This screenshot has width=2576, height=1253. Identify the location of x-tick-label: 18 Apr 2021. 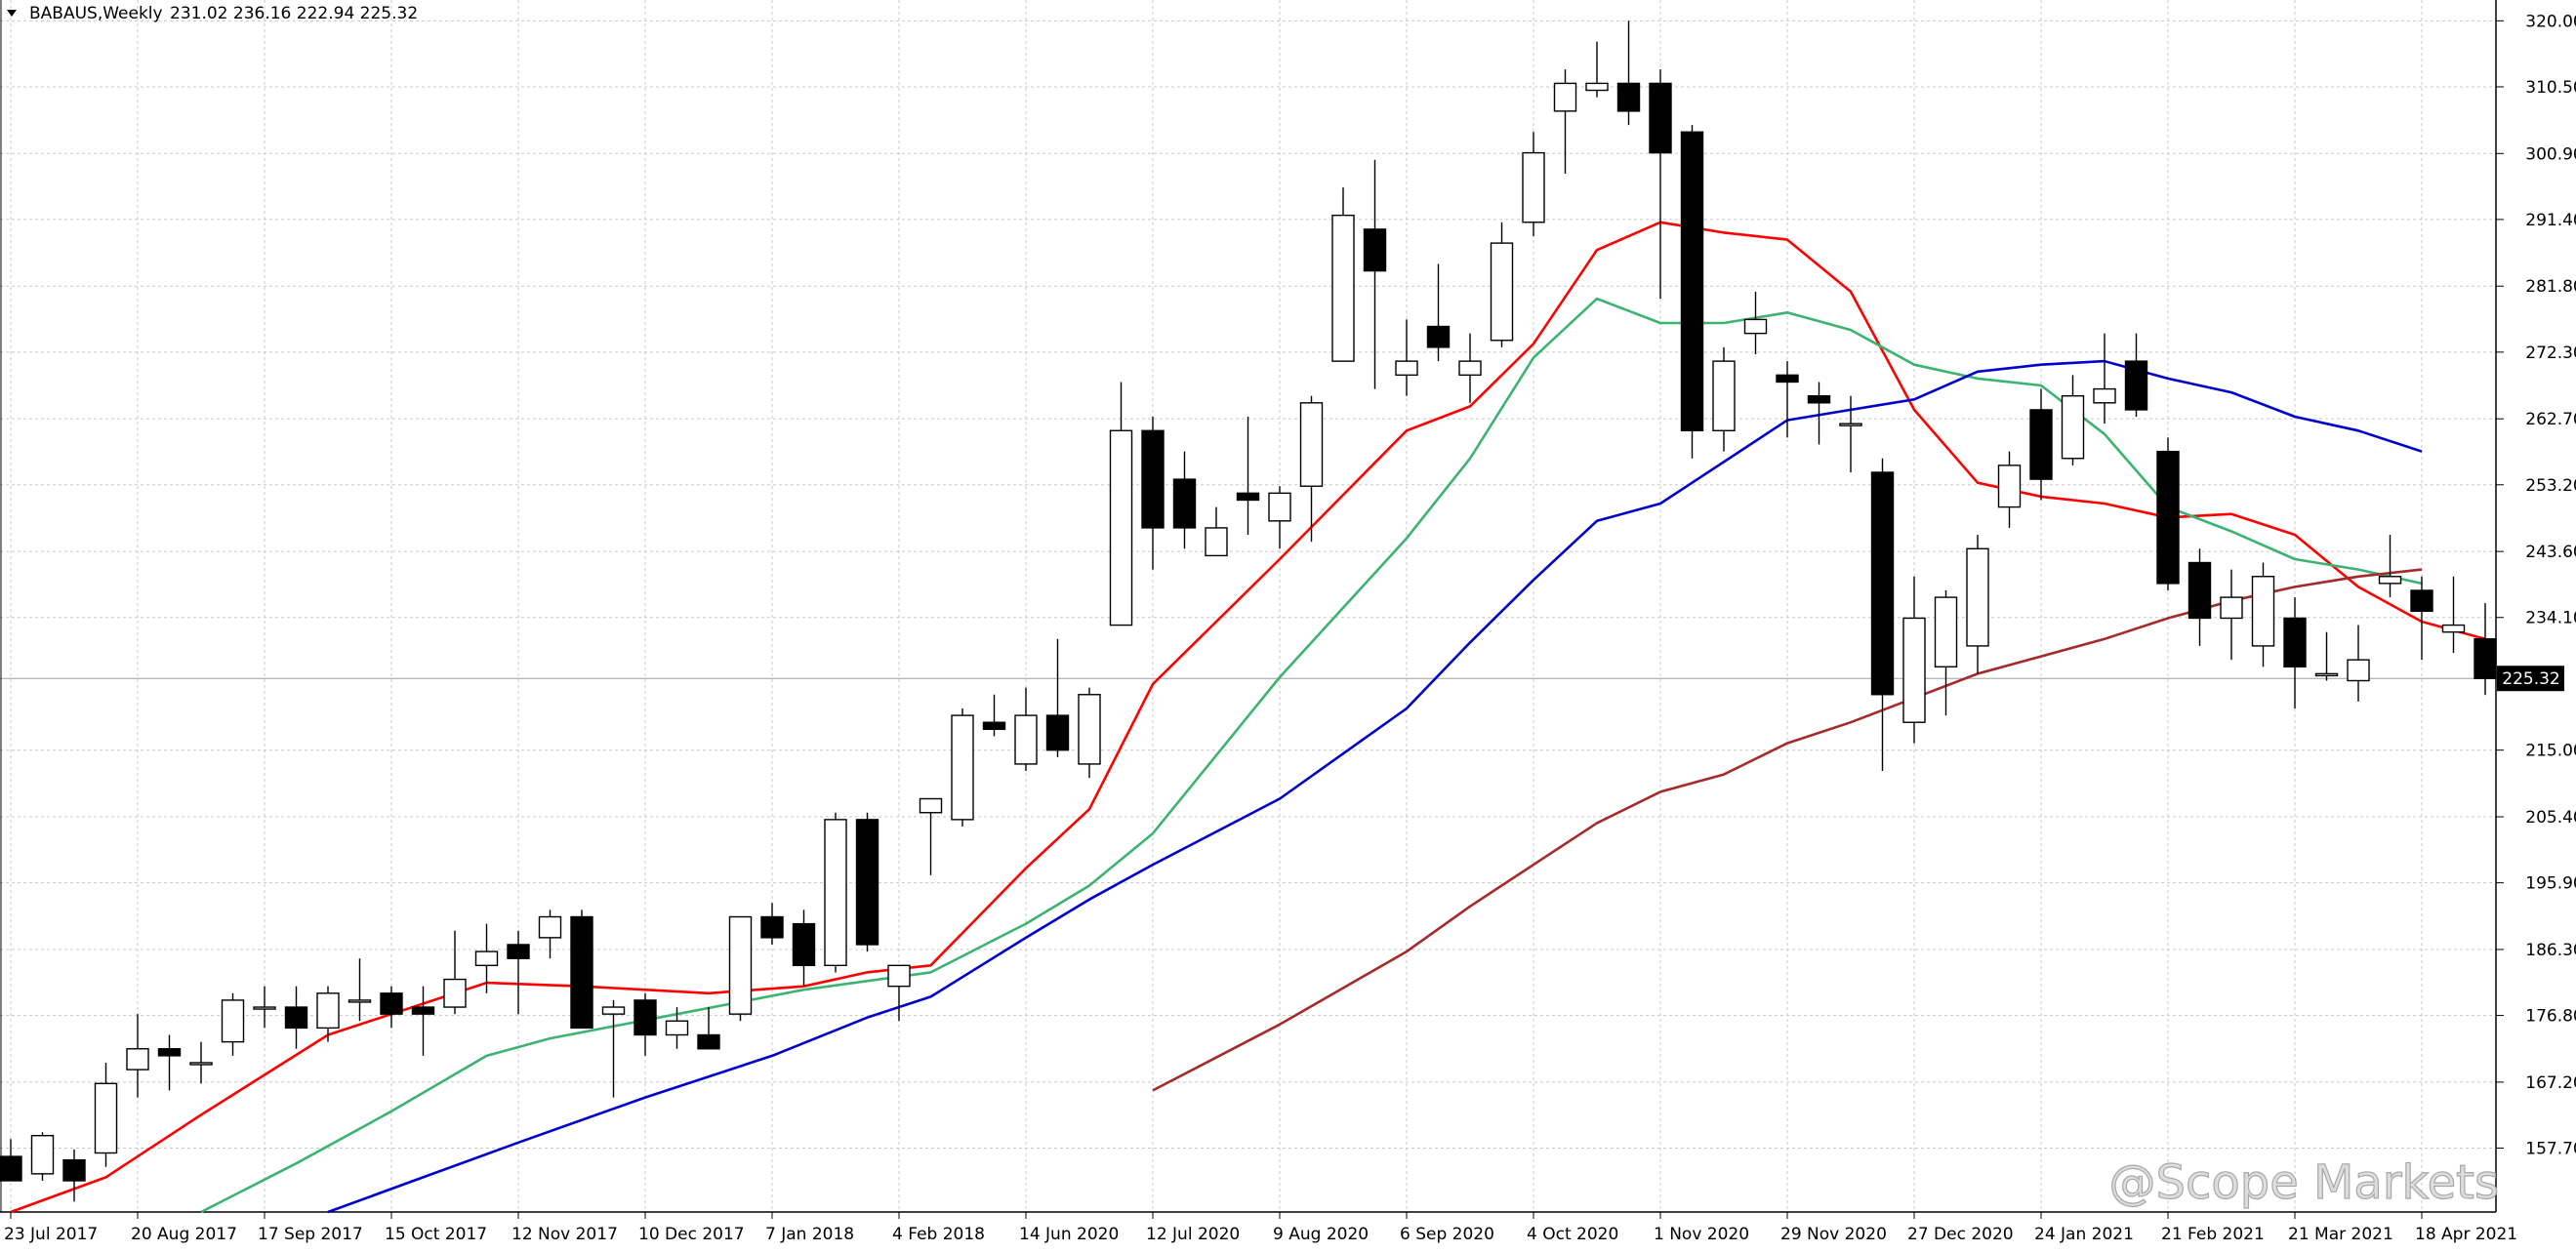
(2466, 1234).